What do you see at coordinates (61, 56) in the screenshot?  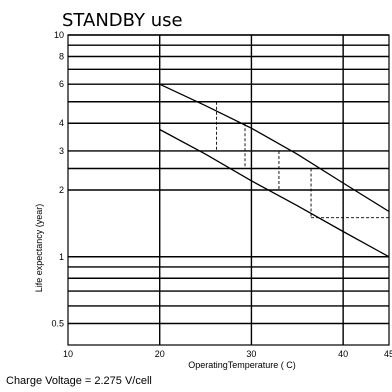 I see `y-tick-label: 8` at bounding box center [61, 56].